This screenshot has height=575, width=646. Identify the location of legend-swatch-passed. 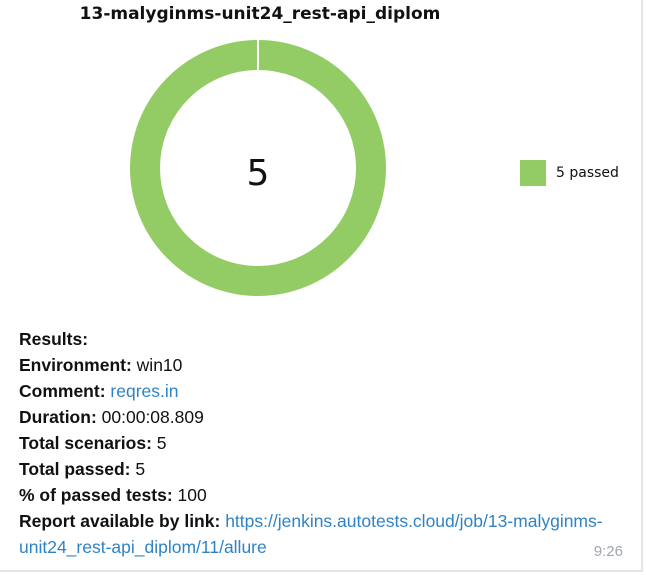
(533, 173).